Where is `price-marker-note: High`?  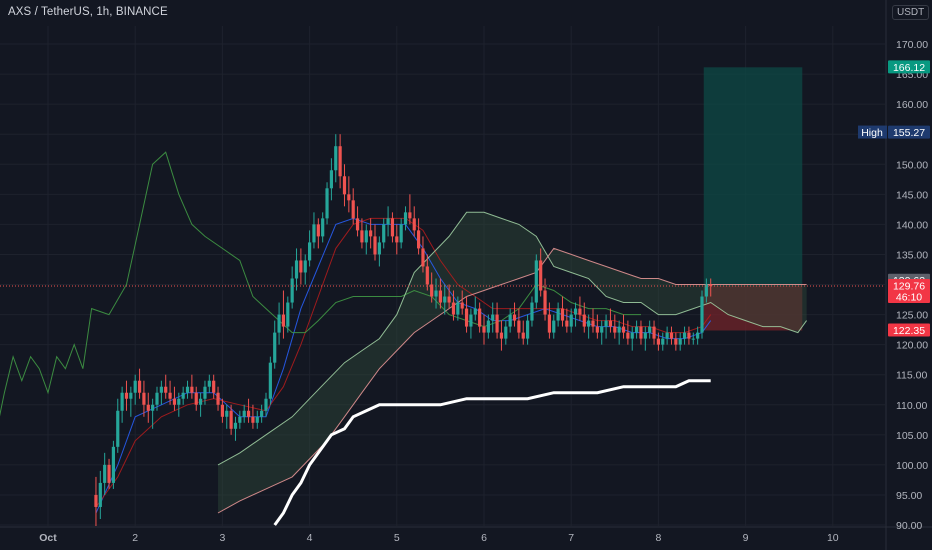
price-marker-note: High is located at coordinates (872, 133).